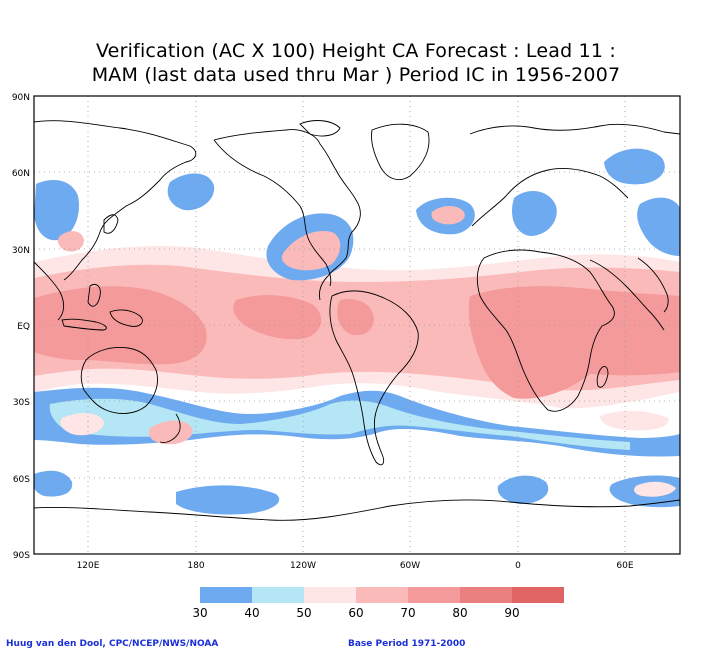 The image size is (712, 650). What do you see at coordinates (410, 566) in the screenshot?
I see `lon-label-60w: 60W` at bounding box center [410, 566].